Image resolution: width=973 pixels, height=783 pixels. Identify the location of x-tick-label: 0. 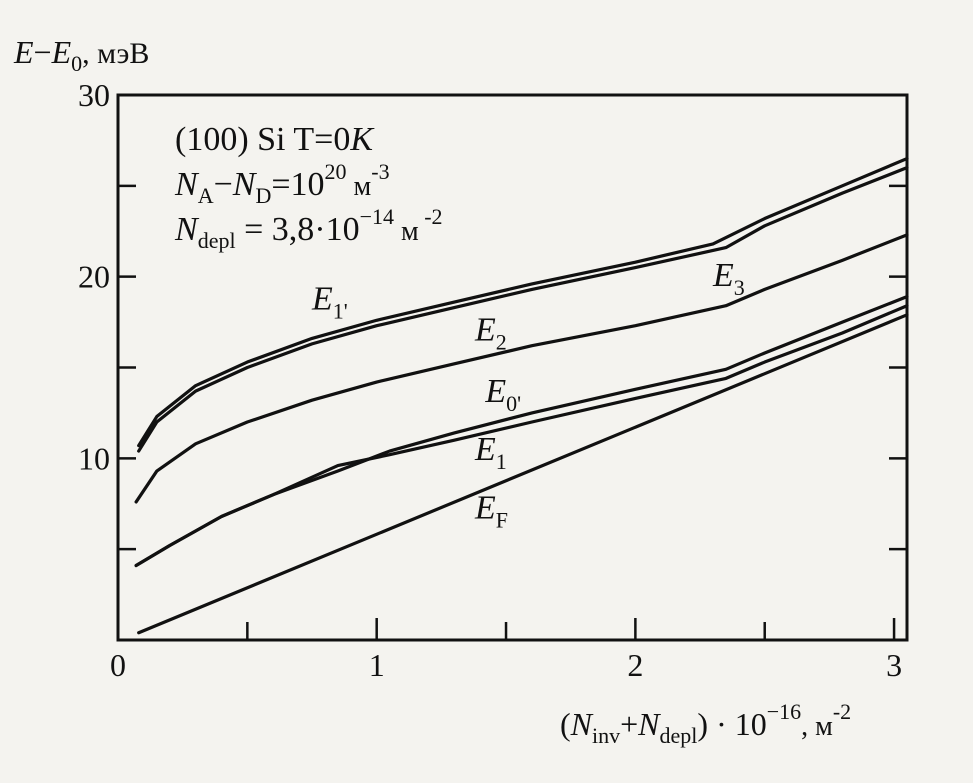
(118, 665).